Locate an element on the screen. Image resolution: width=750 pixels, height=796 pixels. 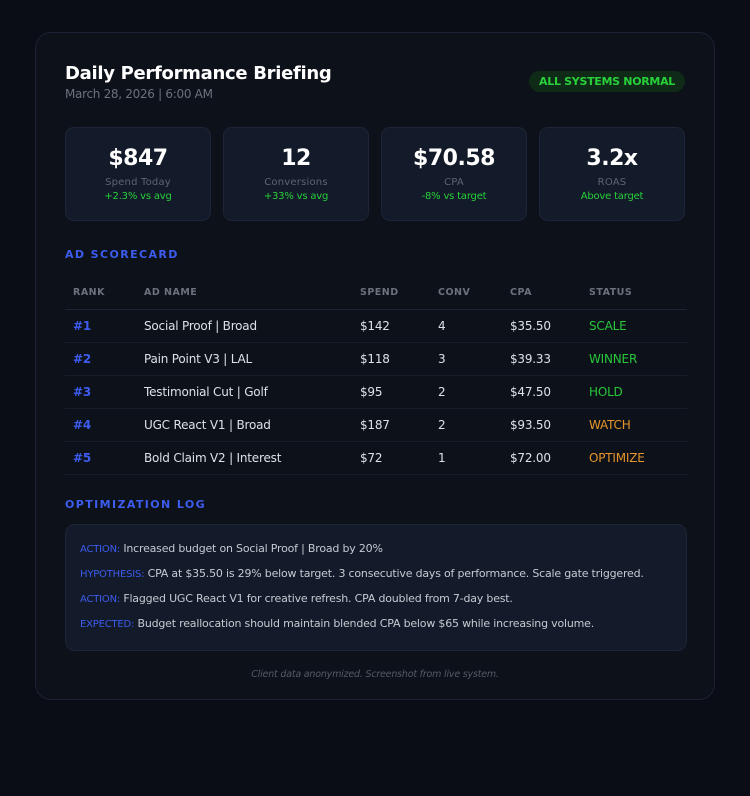
metric-label: Conversions is located at coordinates (296, 182).